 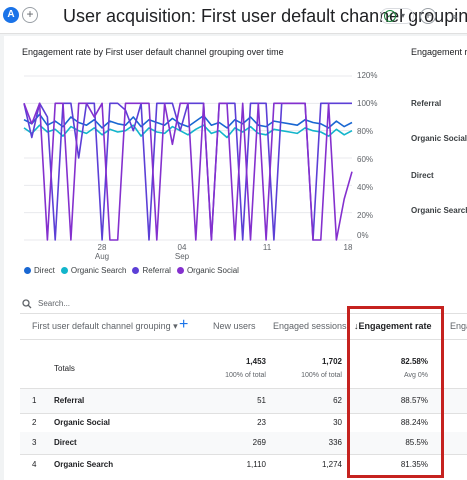 I want to click on legend-item-direct: Direct, so click(x=39, y=270).